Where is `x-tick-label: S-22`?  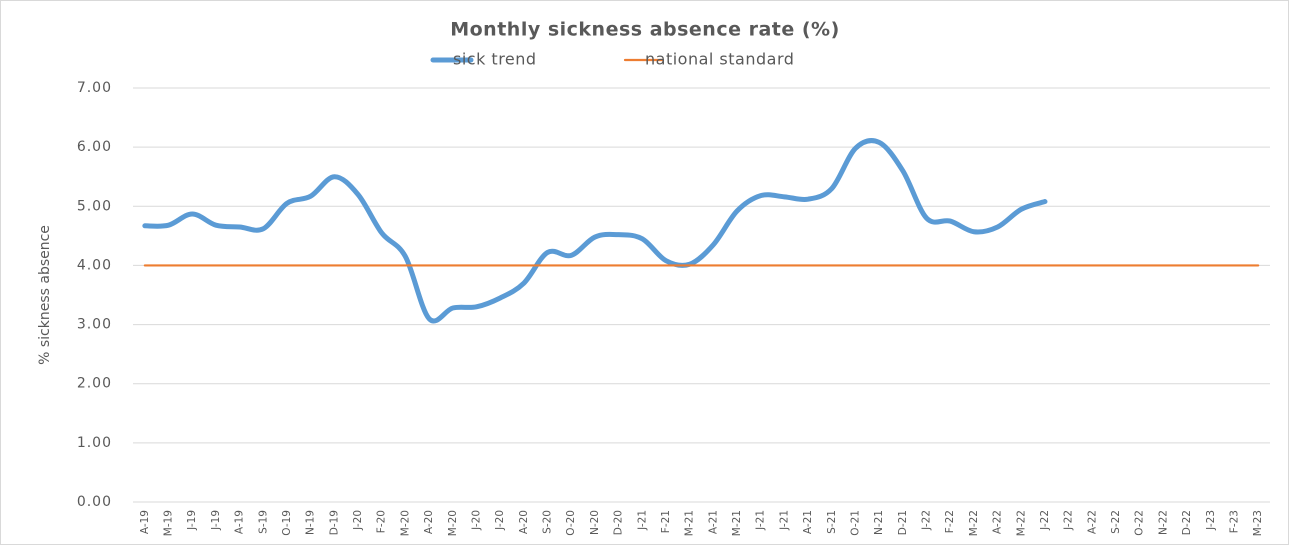
x-tick-label: S-22 is located at coordinates (1116, 522).